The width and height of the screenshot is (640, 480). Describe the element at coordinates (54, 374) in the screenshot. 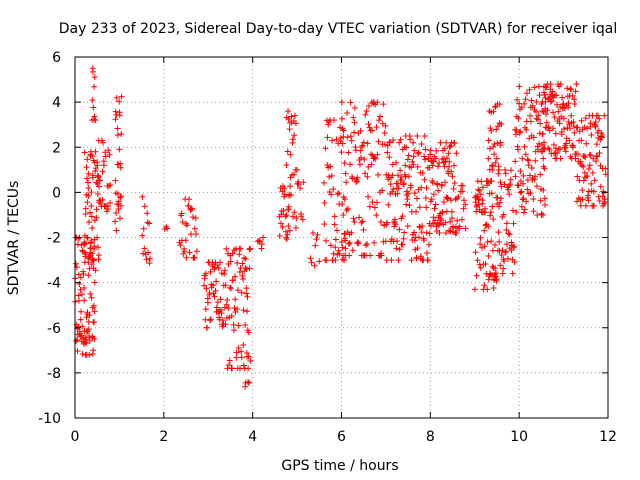

I see `y-tick-label: -8` at that location.